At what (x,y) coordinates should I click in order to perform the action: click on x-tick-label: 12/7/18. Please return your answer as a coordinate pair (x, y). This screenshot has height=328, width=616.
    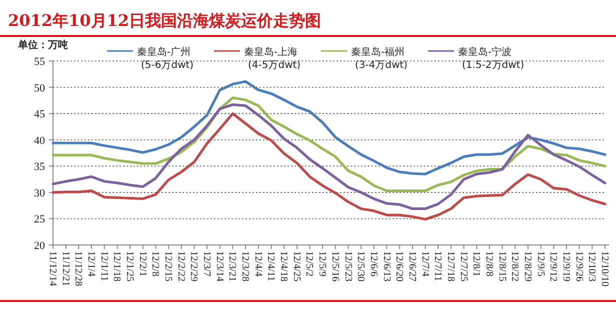
    Looking at the image, I should click on (450, 266).